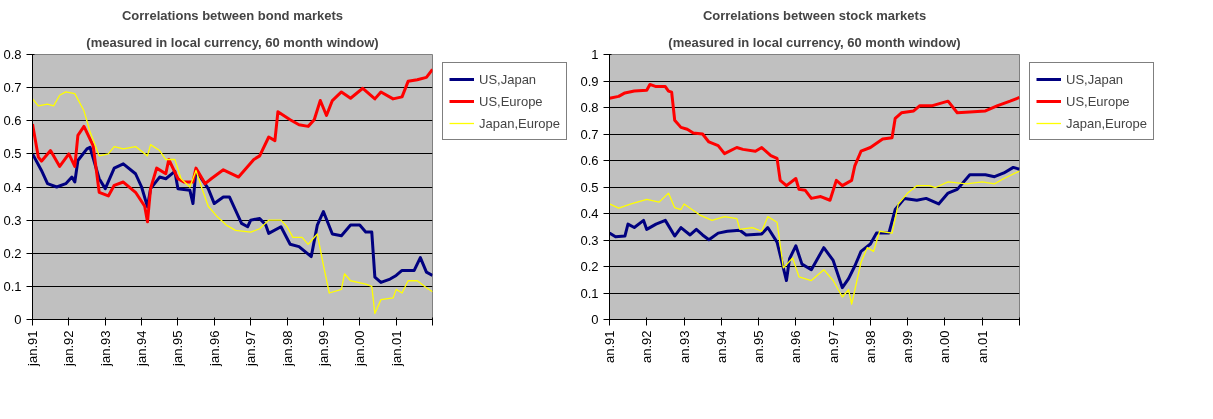 This screenshot has width=1213, height=419. What do you see at coordinates (214, 348) in the screenshot?
I see `x-tick-label: jan.96` at bounding box center [214, 348].